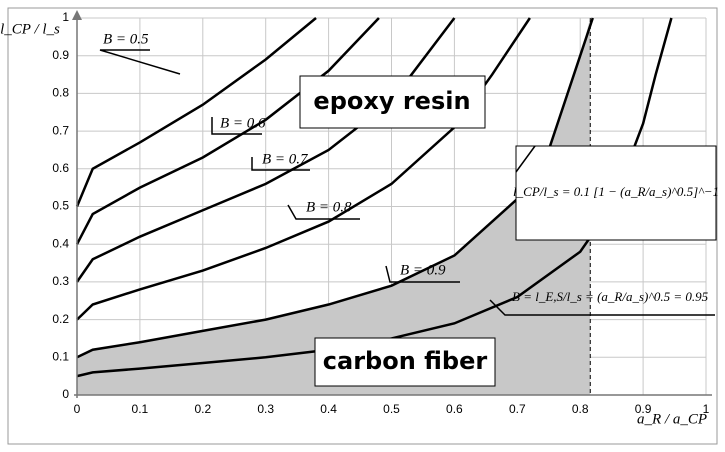  I want to click on x-tick-label: 0.6, so click(454, 409).